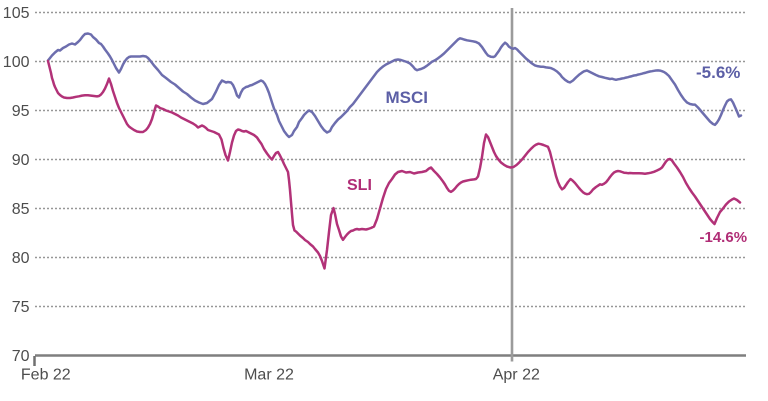  Describe the element at coordinates (46, 375) in the screenshot. I see `svg-text: Feb 22` at that location.